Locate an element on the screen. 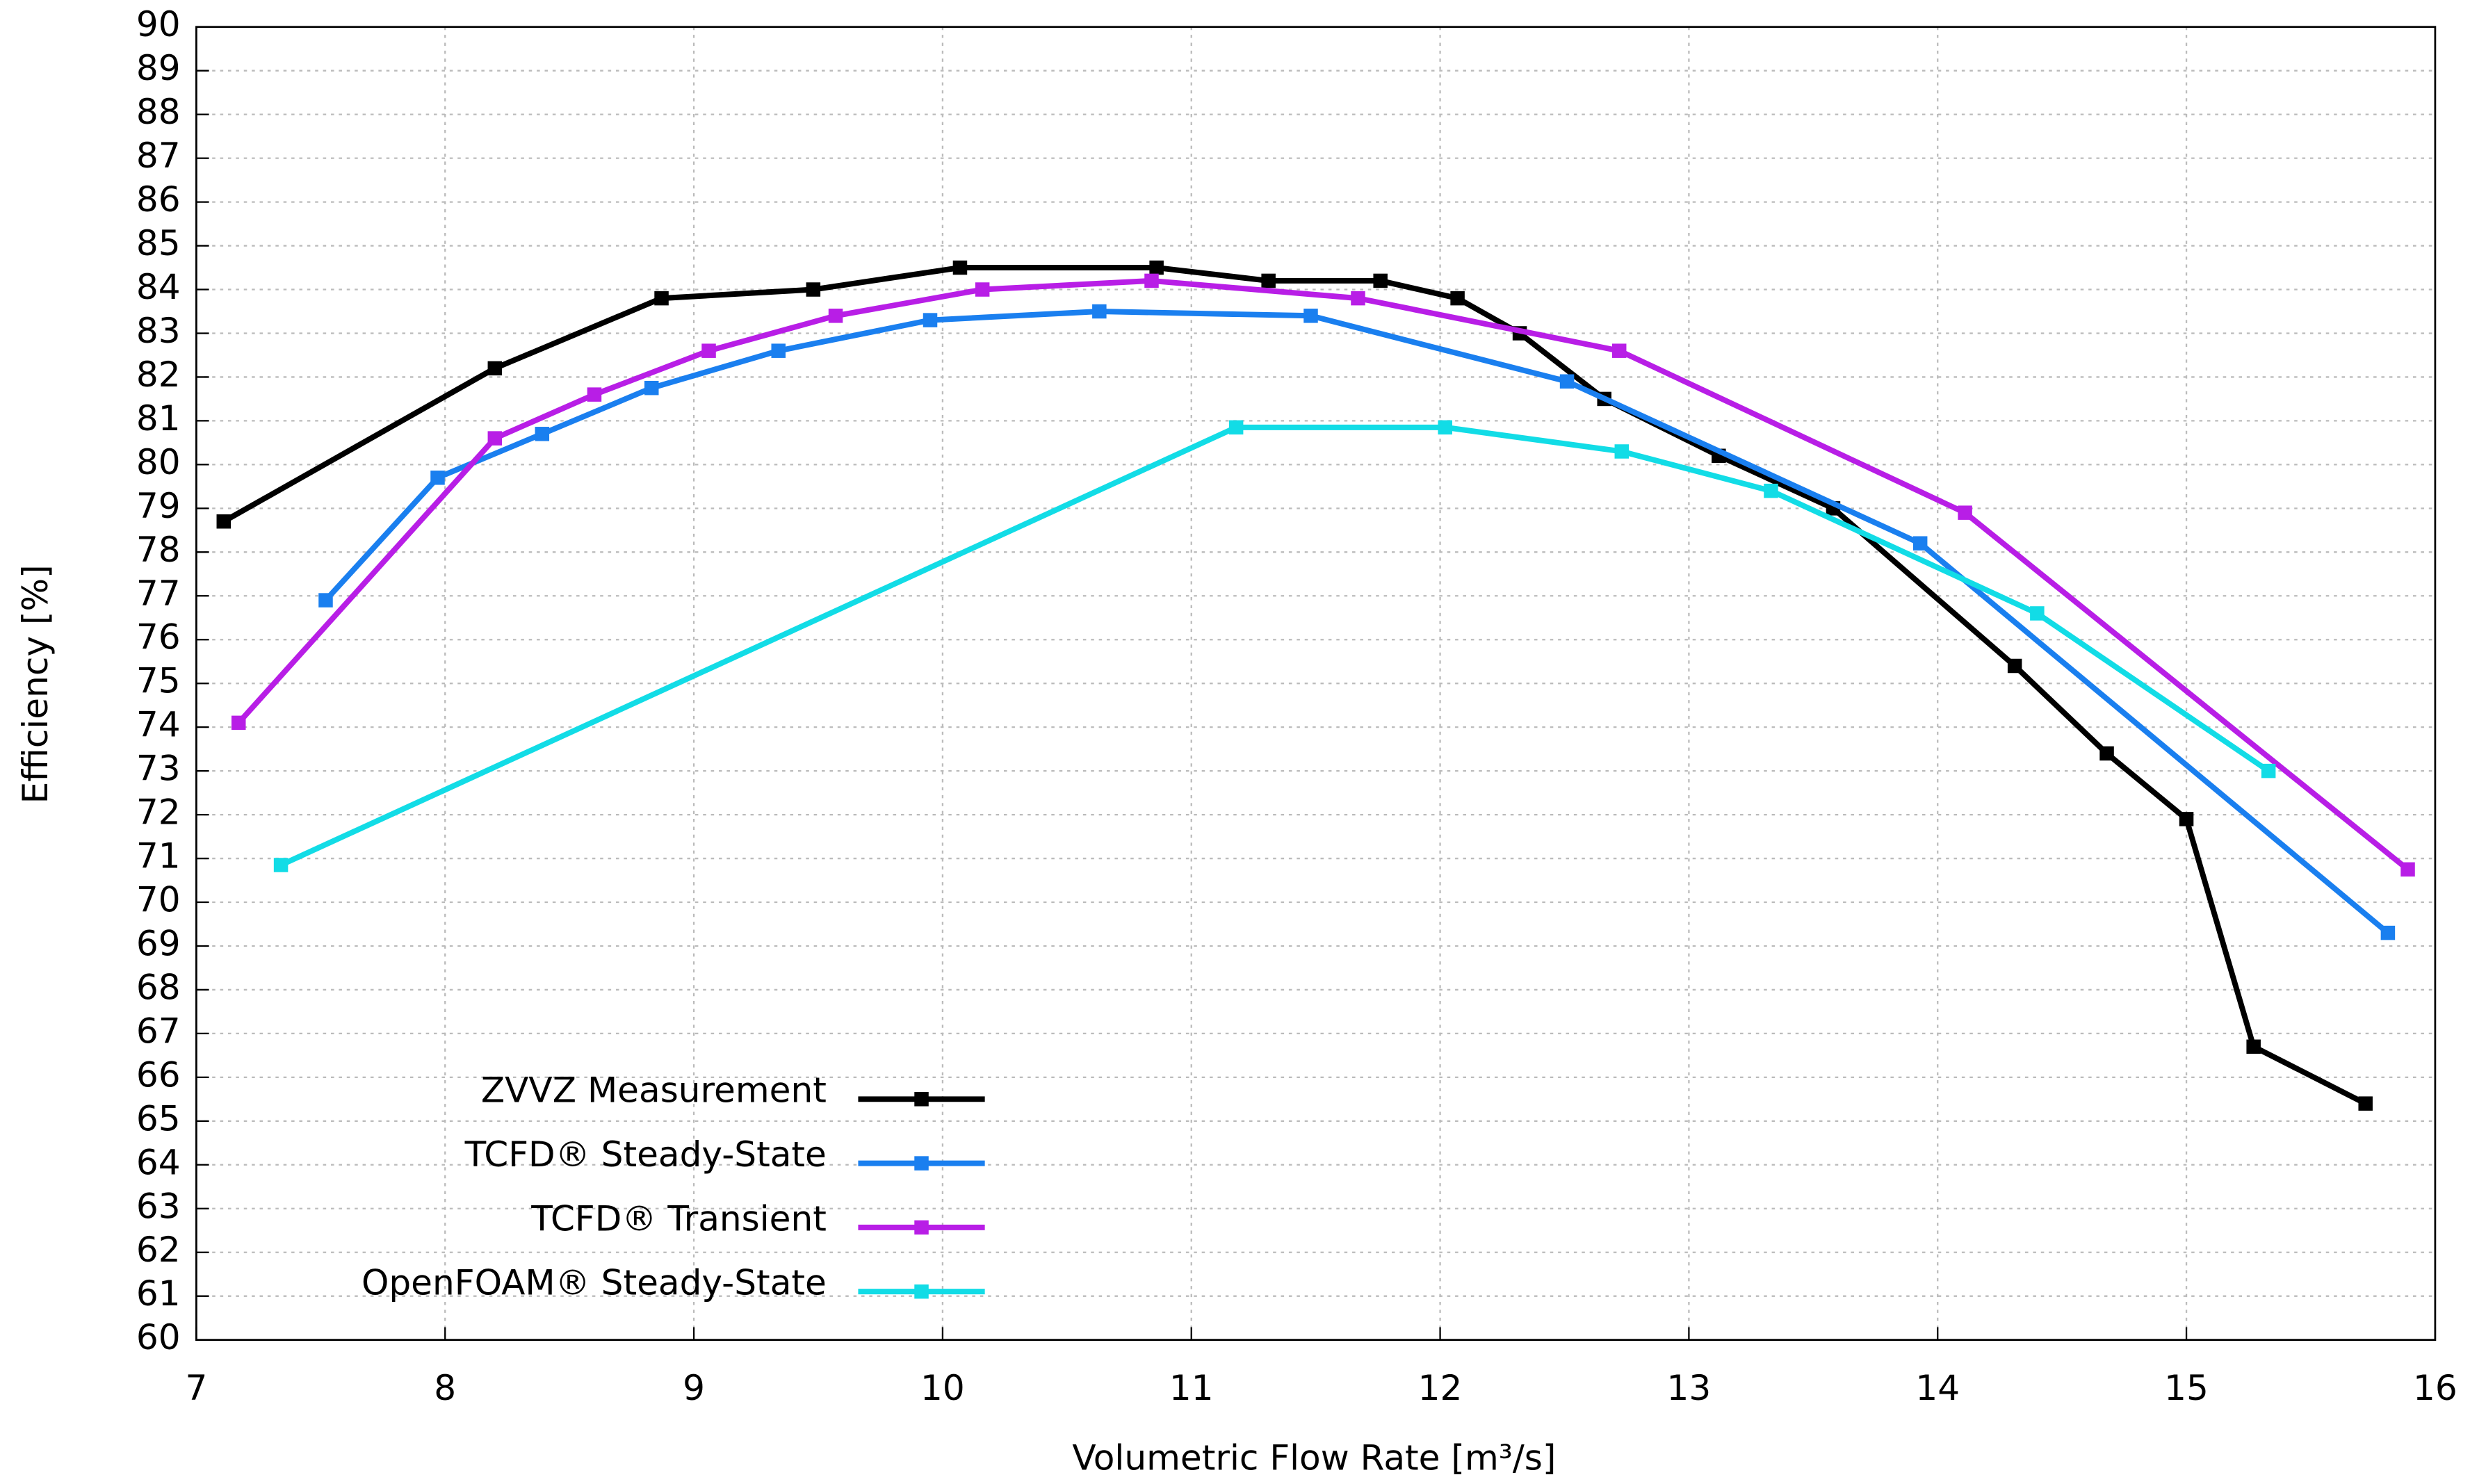 This screenshot has height=1484, width=2470. y-tick-label: 82 is located at coordinates (158, 374).